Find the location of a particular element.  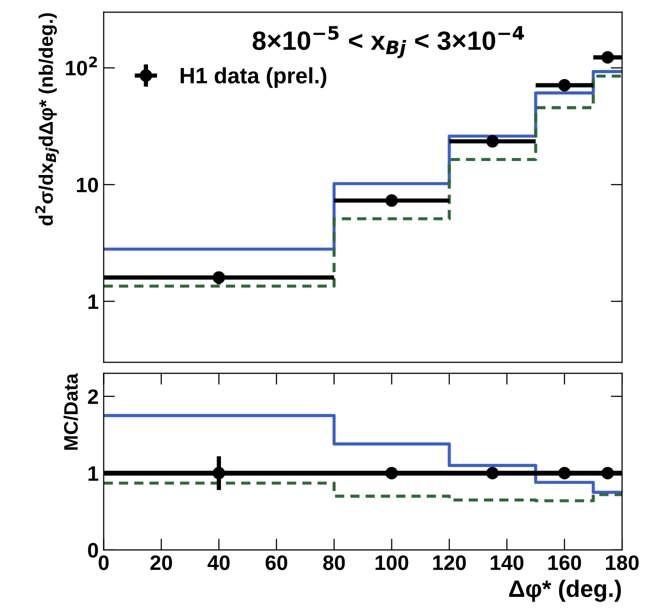

x-tick-label: 180 is located at coordinates (622, 562).